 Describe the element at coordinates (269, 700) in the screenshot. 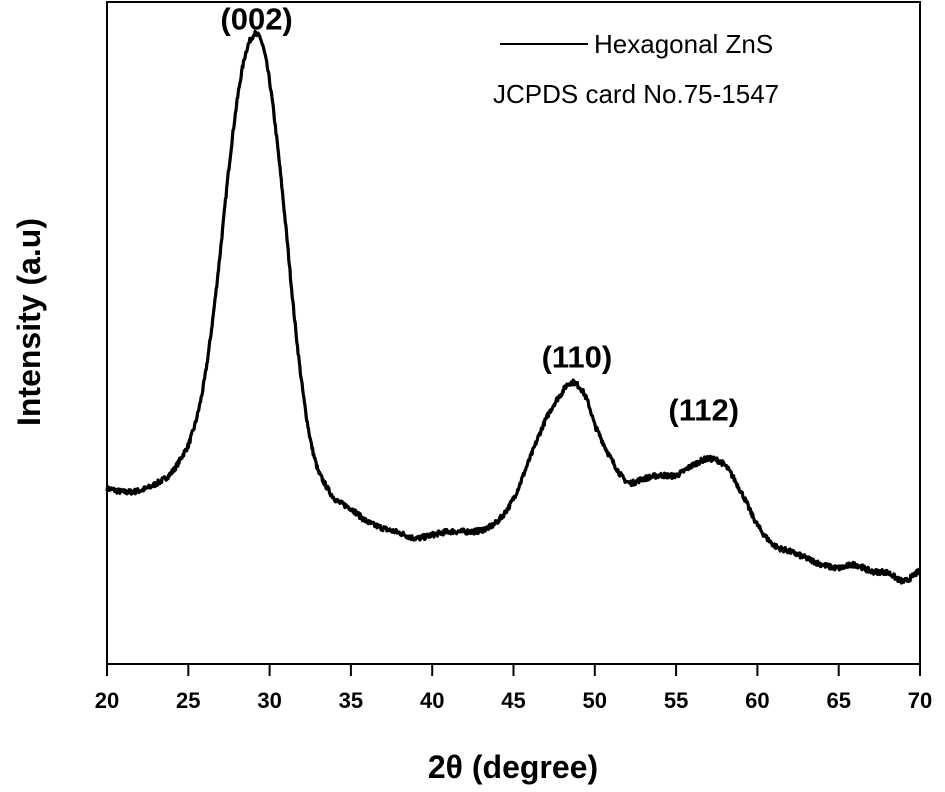

I see `x-tick-label: 30` at that location.